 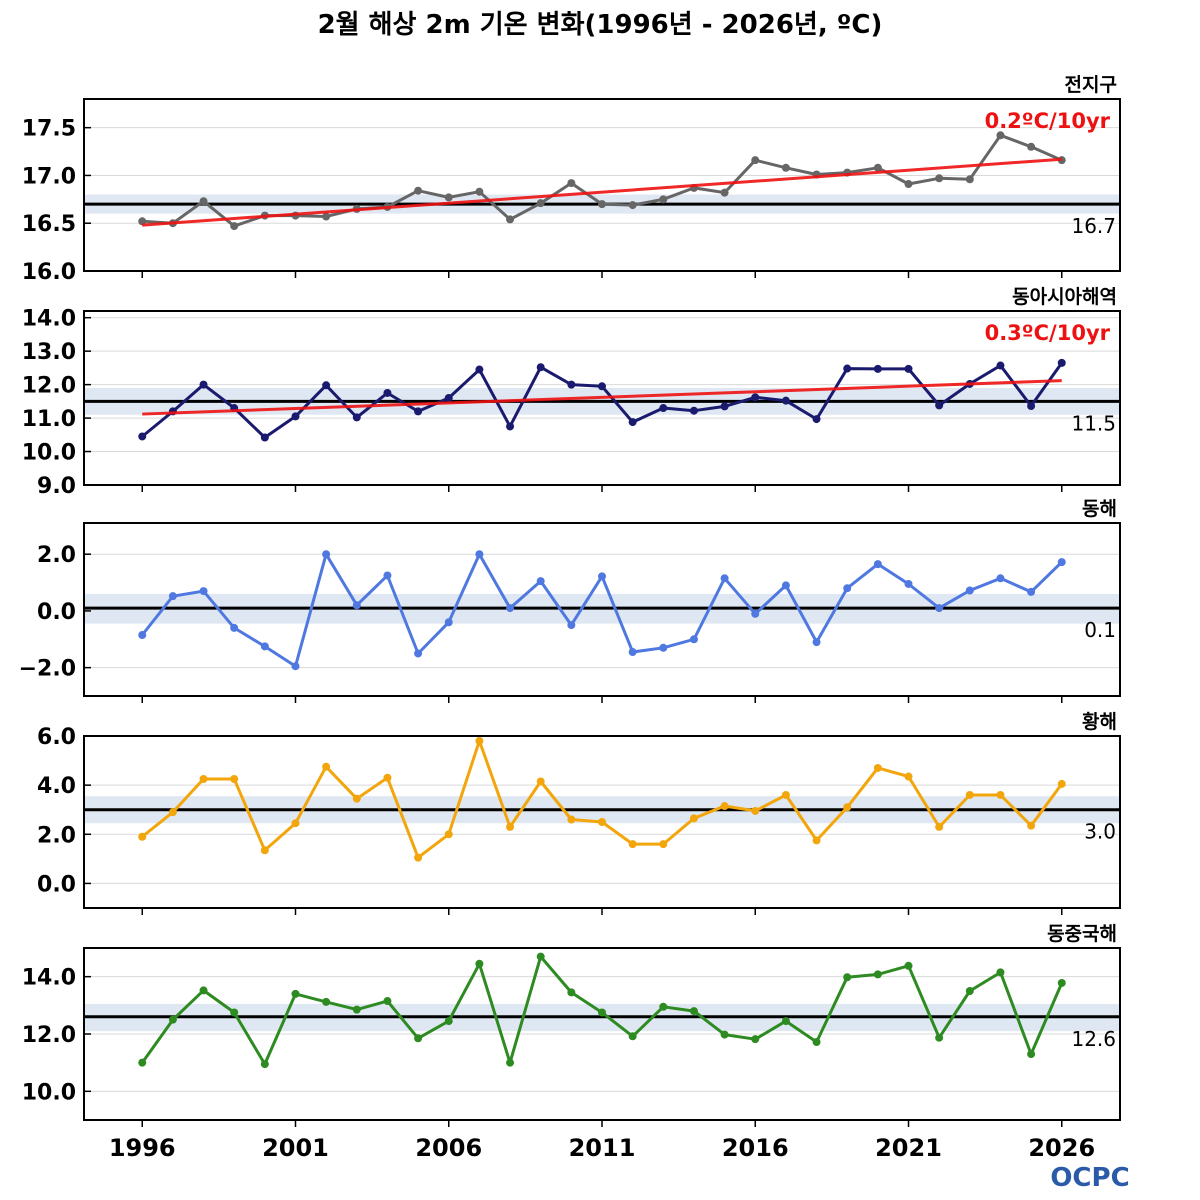 What do you see at coordinates (1048, 121) in the screenshot?
I see `trend-label: 0.2ºC/10yr` at bounding box center [1048, 121].